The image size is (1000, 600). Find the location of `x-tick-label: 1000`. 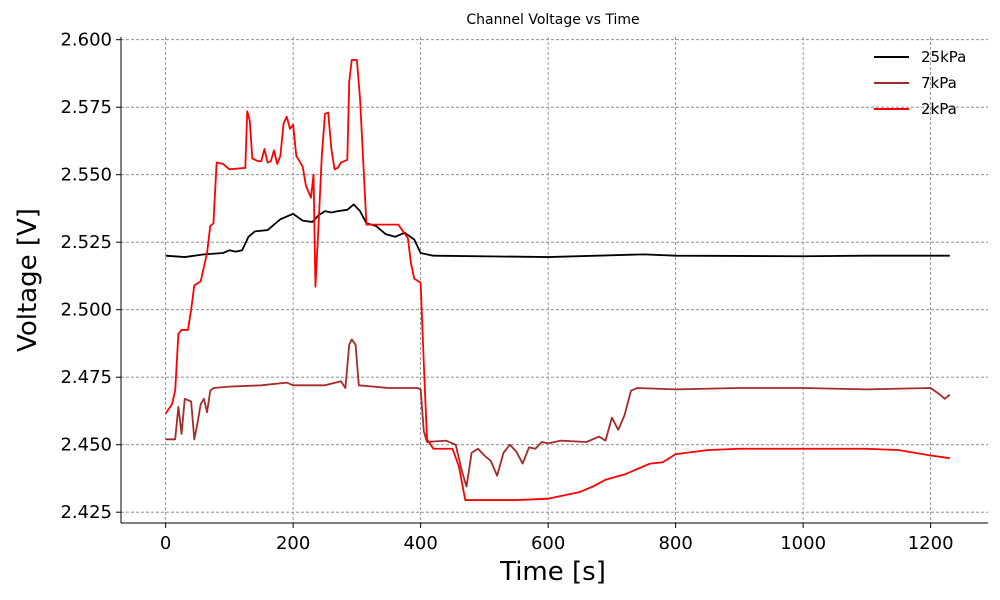

x-tick-label: 1000 is located at coordinates (803, 543).